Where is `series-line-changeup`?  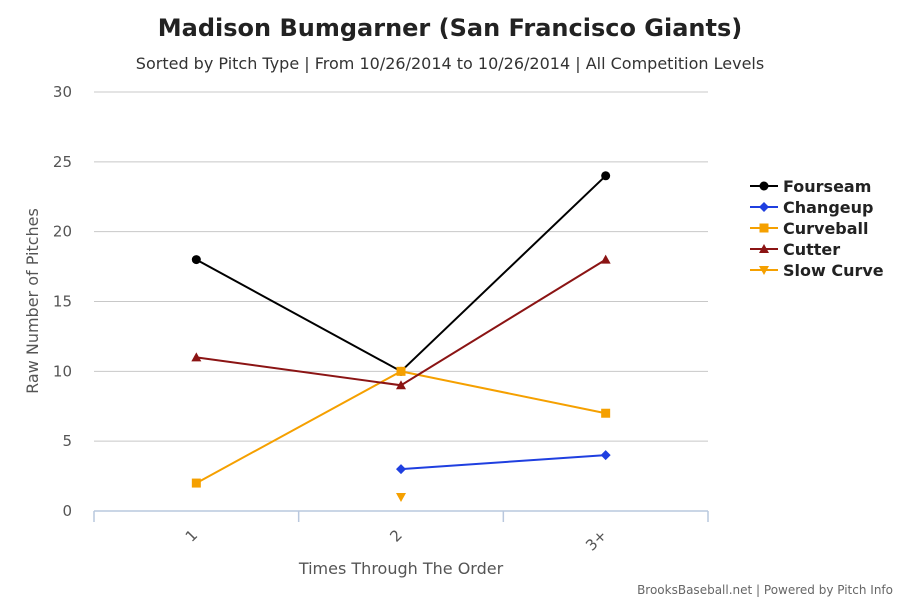
series-line-changeup is located at coordinates (503, 462).